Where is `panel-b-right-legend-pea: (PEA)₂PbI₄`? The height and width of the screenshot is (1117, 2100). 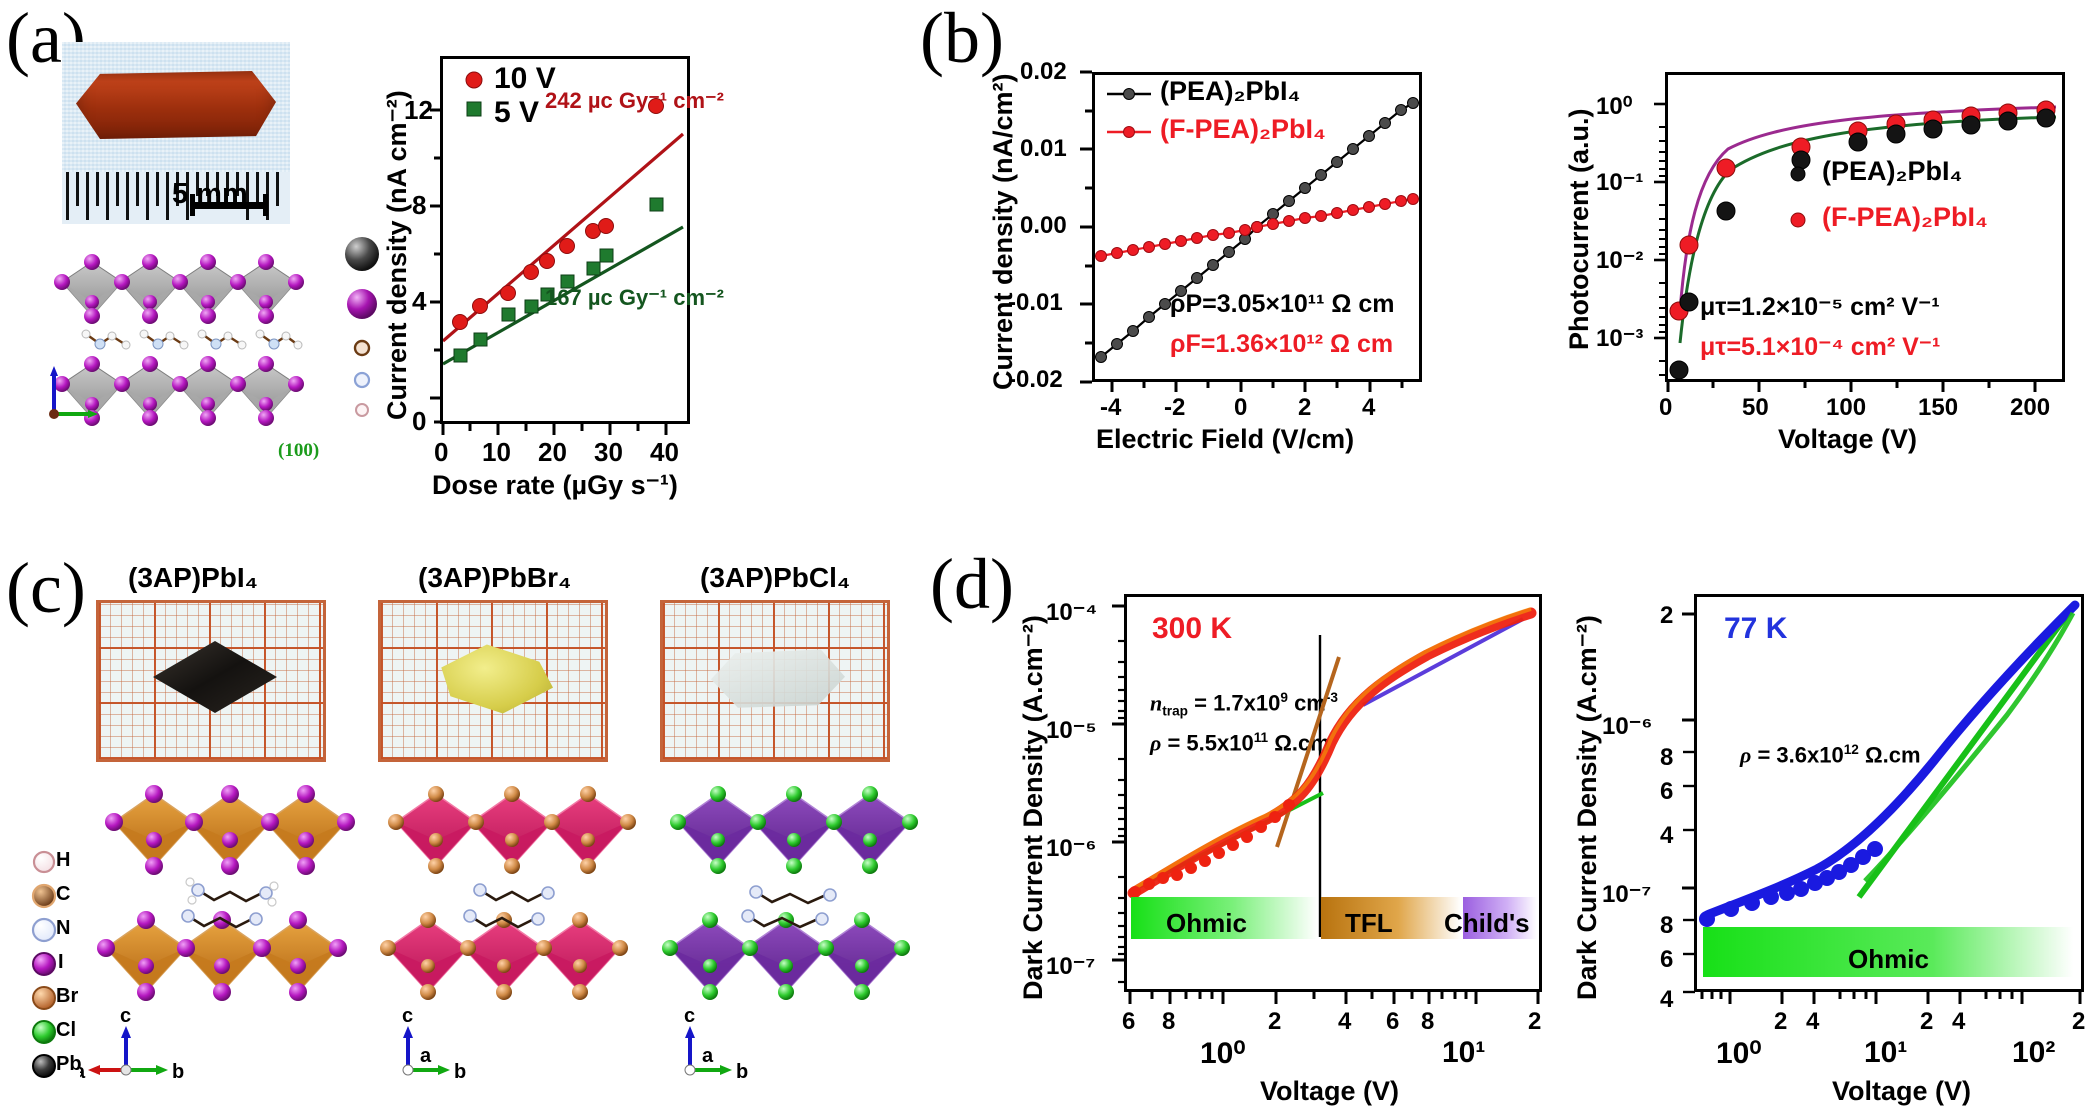
panel-b-right-legend-pea: (PEA)₂PbI₄ is located at coordinates (1892, 171).